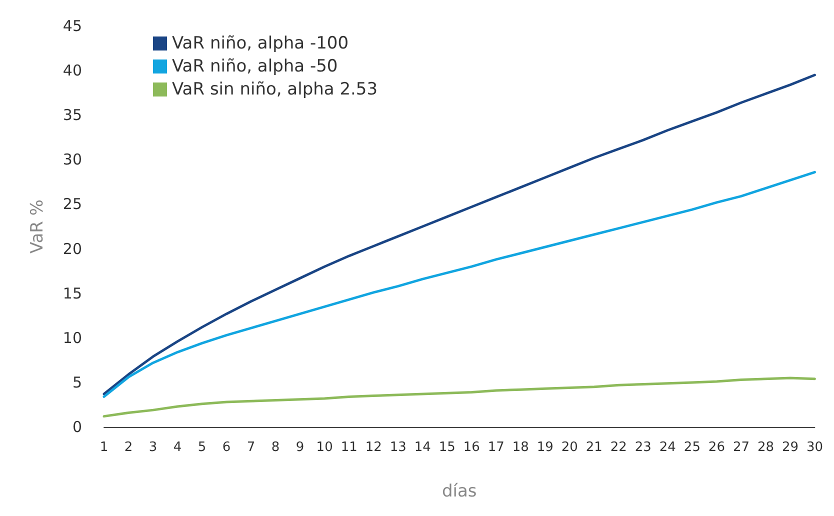 The height and width of the screenshot is (516, 834). I want to click on x-tick-label: 21, so click(594, 447).